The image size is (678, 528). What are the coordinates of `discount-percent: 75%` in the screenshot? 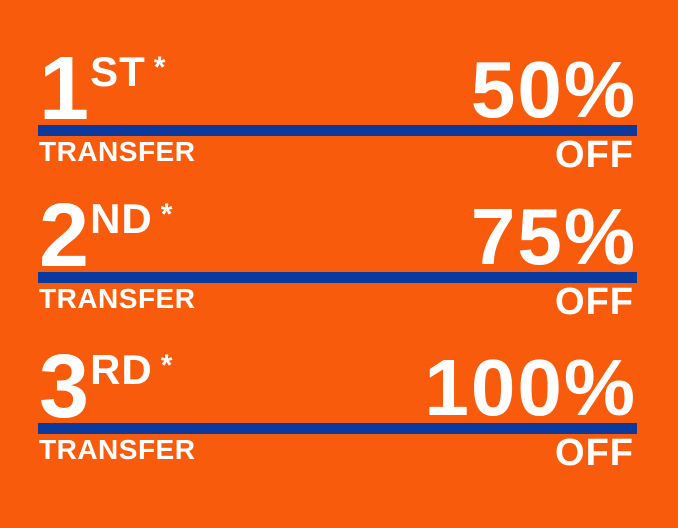 It's located at (553, 236).